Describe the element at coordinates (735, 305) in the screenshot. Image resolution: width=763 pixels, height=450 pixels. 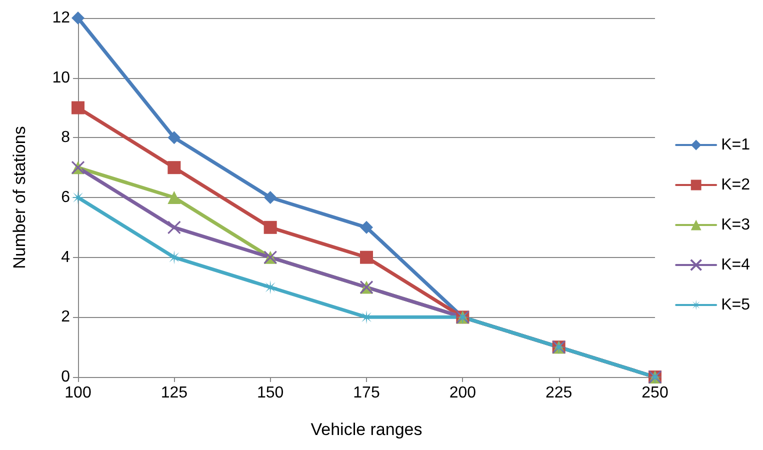
I see `legend-label: K=5` at that location.